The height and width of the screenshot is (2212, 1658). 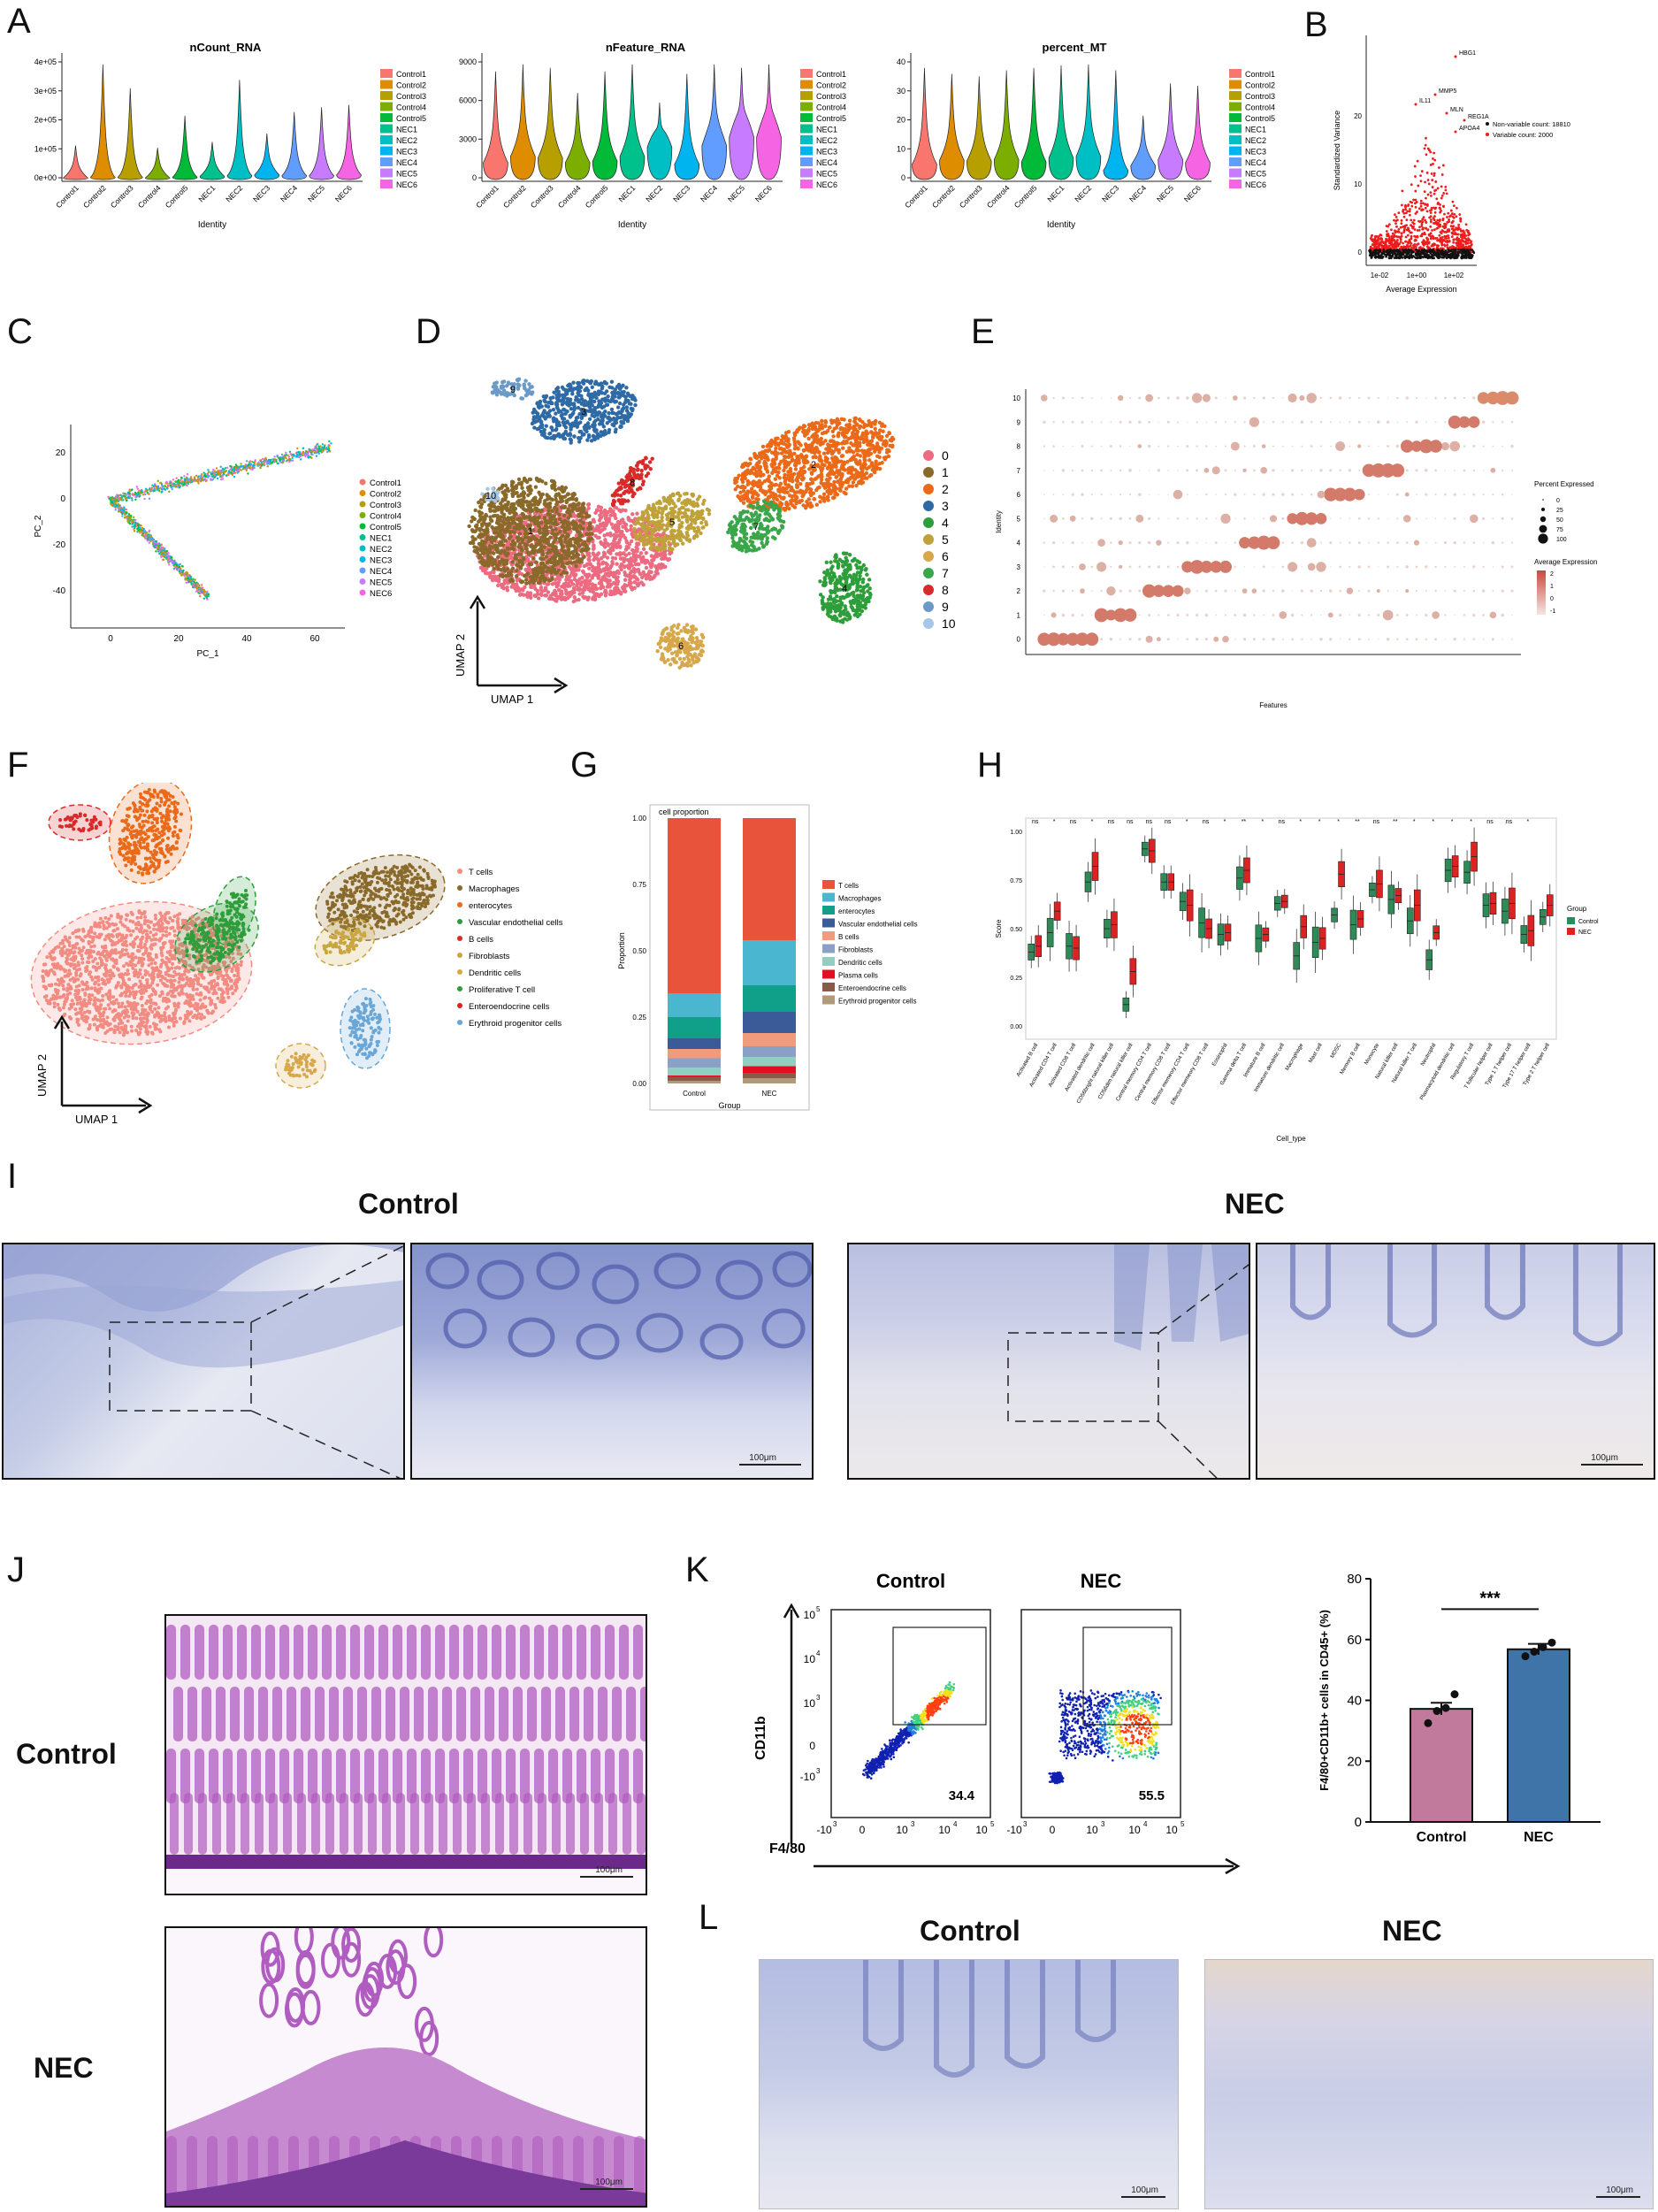 What do you see at coordinates (944, 196) in the screenshot?
I see `x-tick-label: Control2` at bounding box center [944, 196].